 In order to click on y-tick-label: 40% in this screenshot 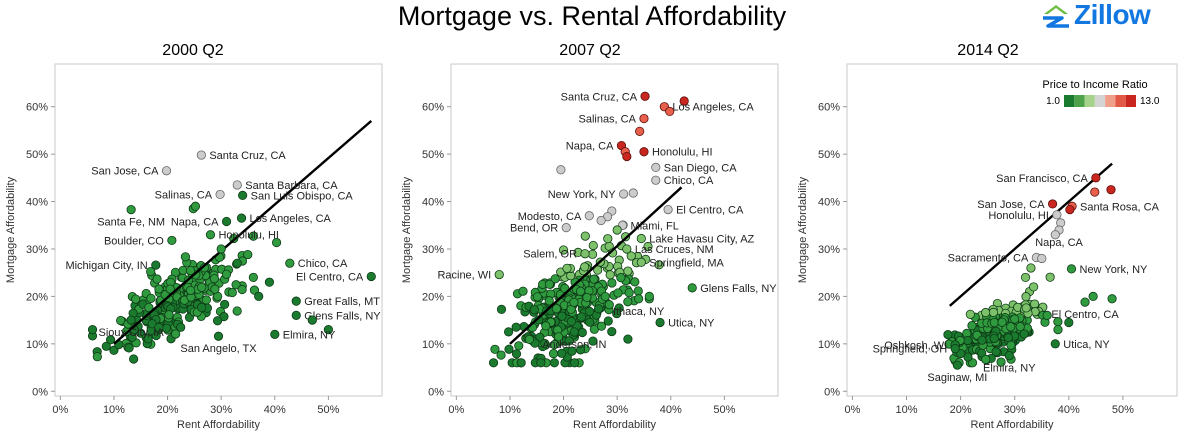, I will do `click(829, 203)`.